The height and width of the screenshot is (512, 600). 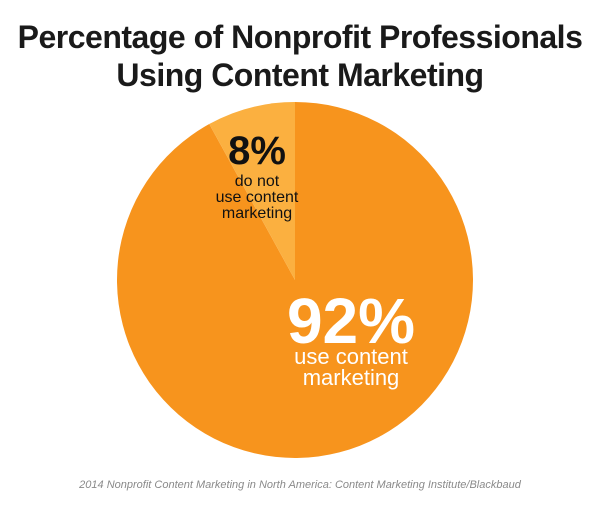 I want to click on pie-slice-minor, so click(x=252, y=191).